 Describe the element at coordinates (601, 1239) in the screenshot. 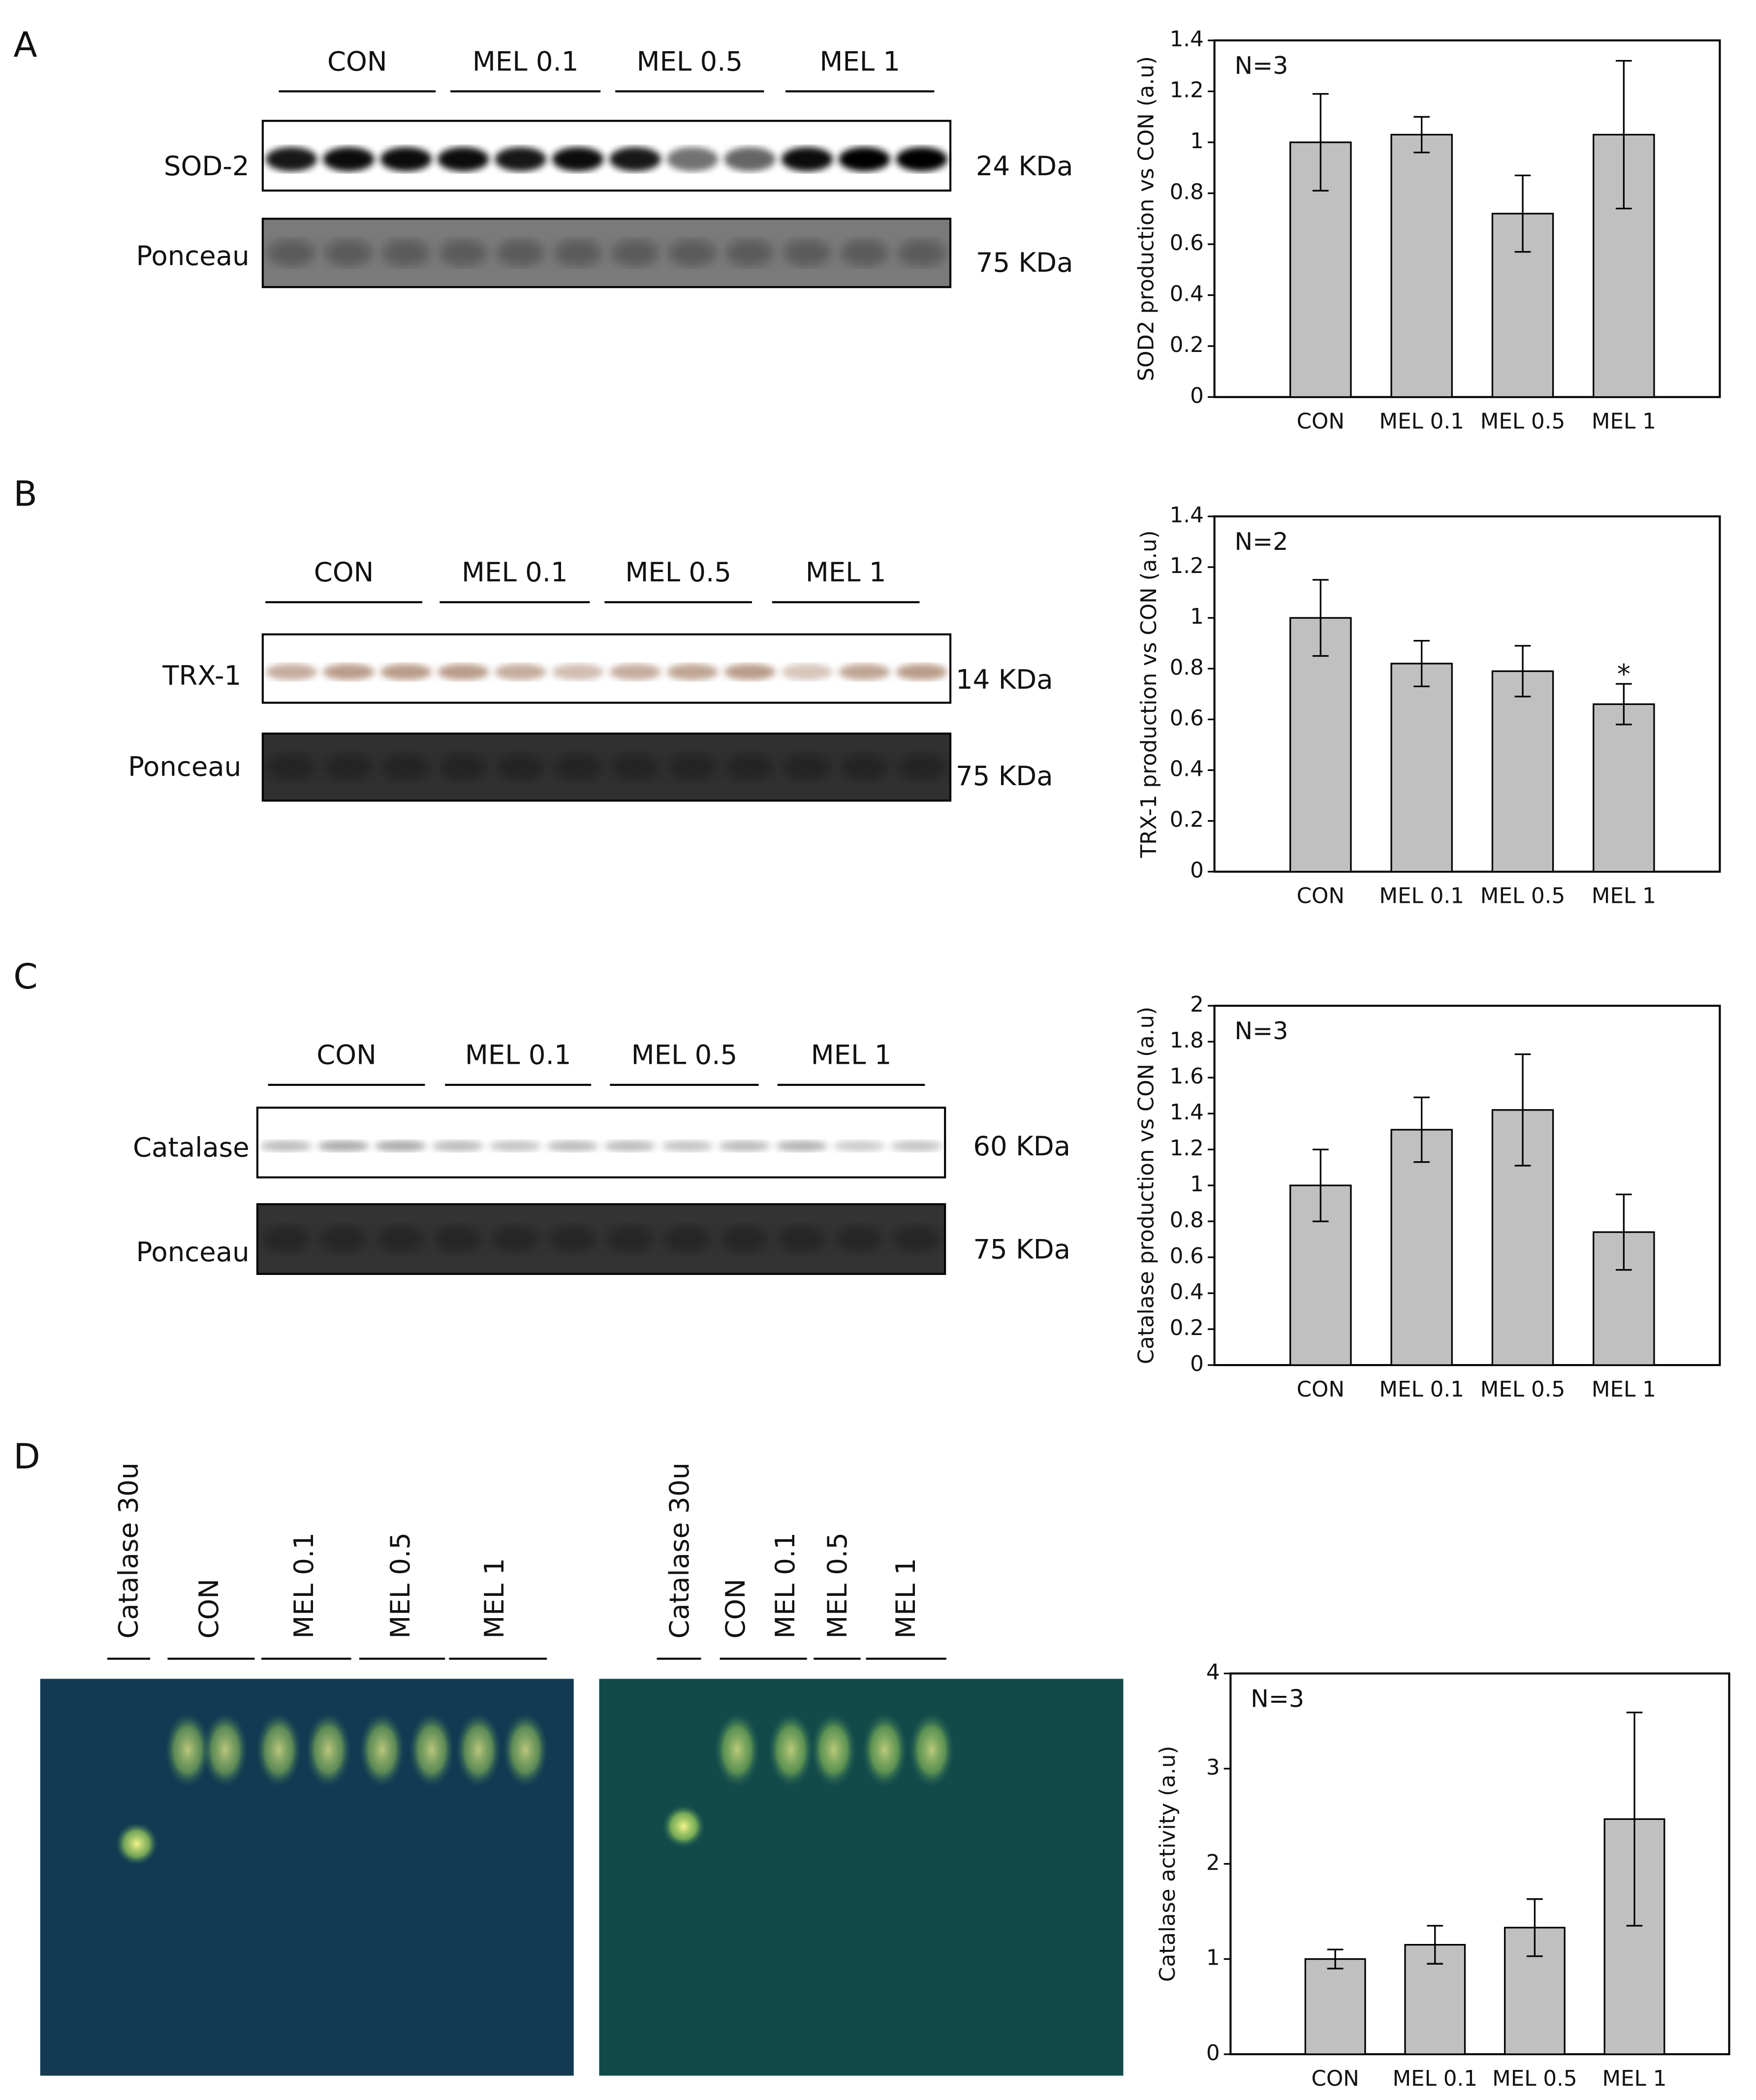

I see `ponceau-blot` at that location.